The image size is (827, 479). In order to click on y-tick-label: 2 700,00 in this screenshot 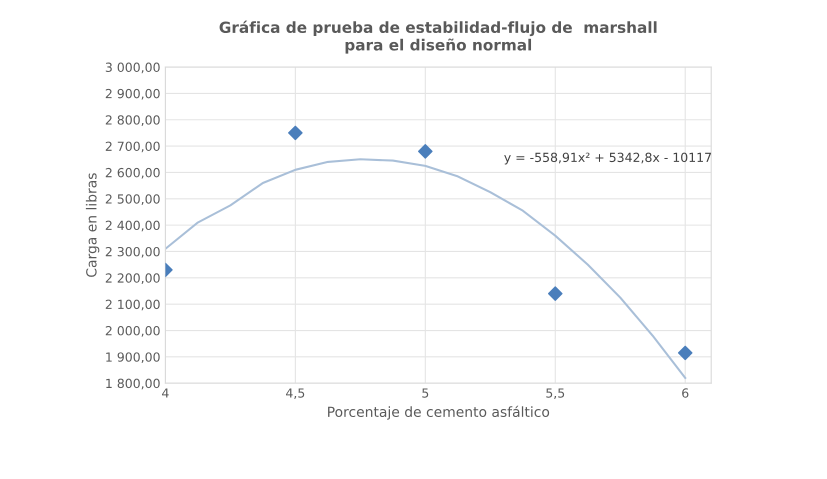, I will do `click(133, 147)`.